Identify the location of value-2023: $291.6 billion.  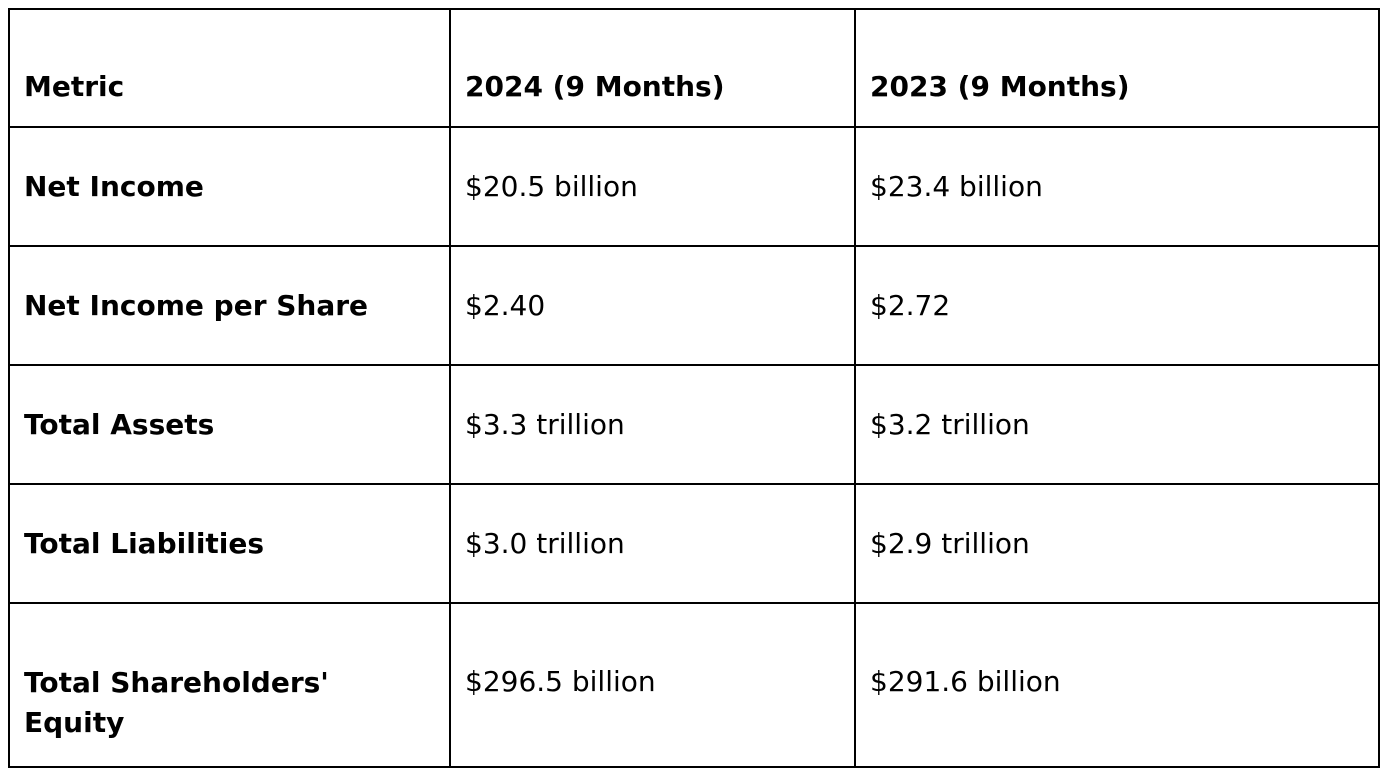
(1117, 685).